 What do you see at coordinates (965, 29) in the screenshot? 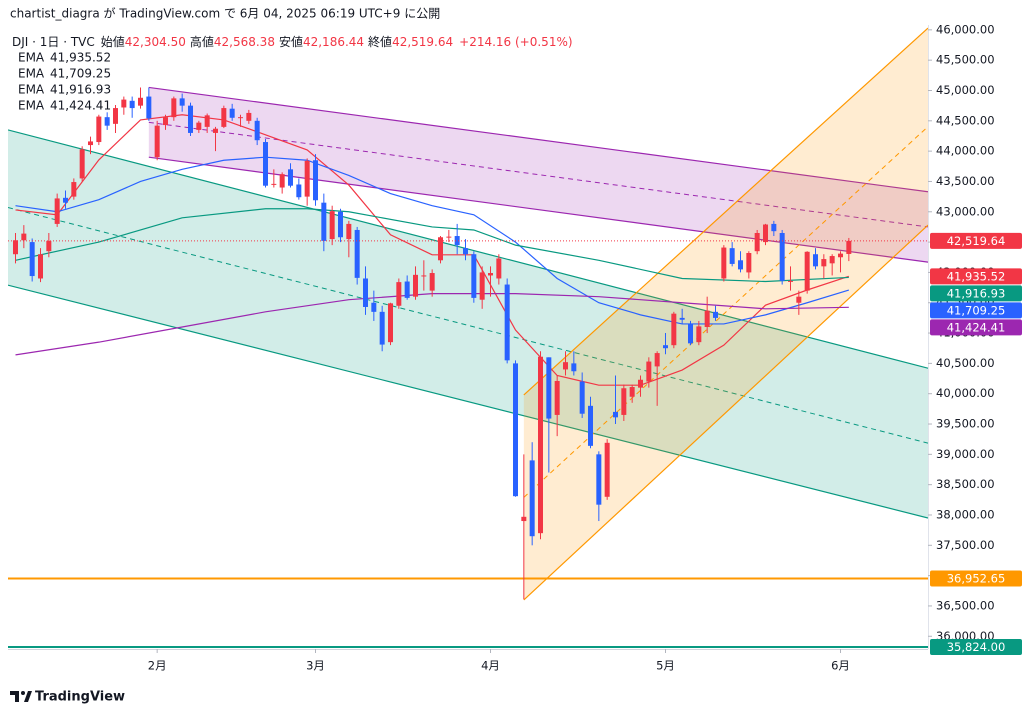
I see `y-tick-label: 46,000.00` at bounding box center [965, 29].